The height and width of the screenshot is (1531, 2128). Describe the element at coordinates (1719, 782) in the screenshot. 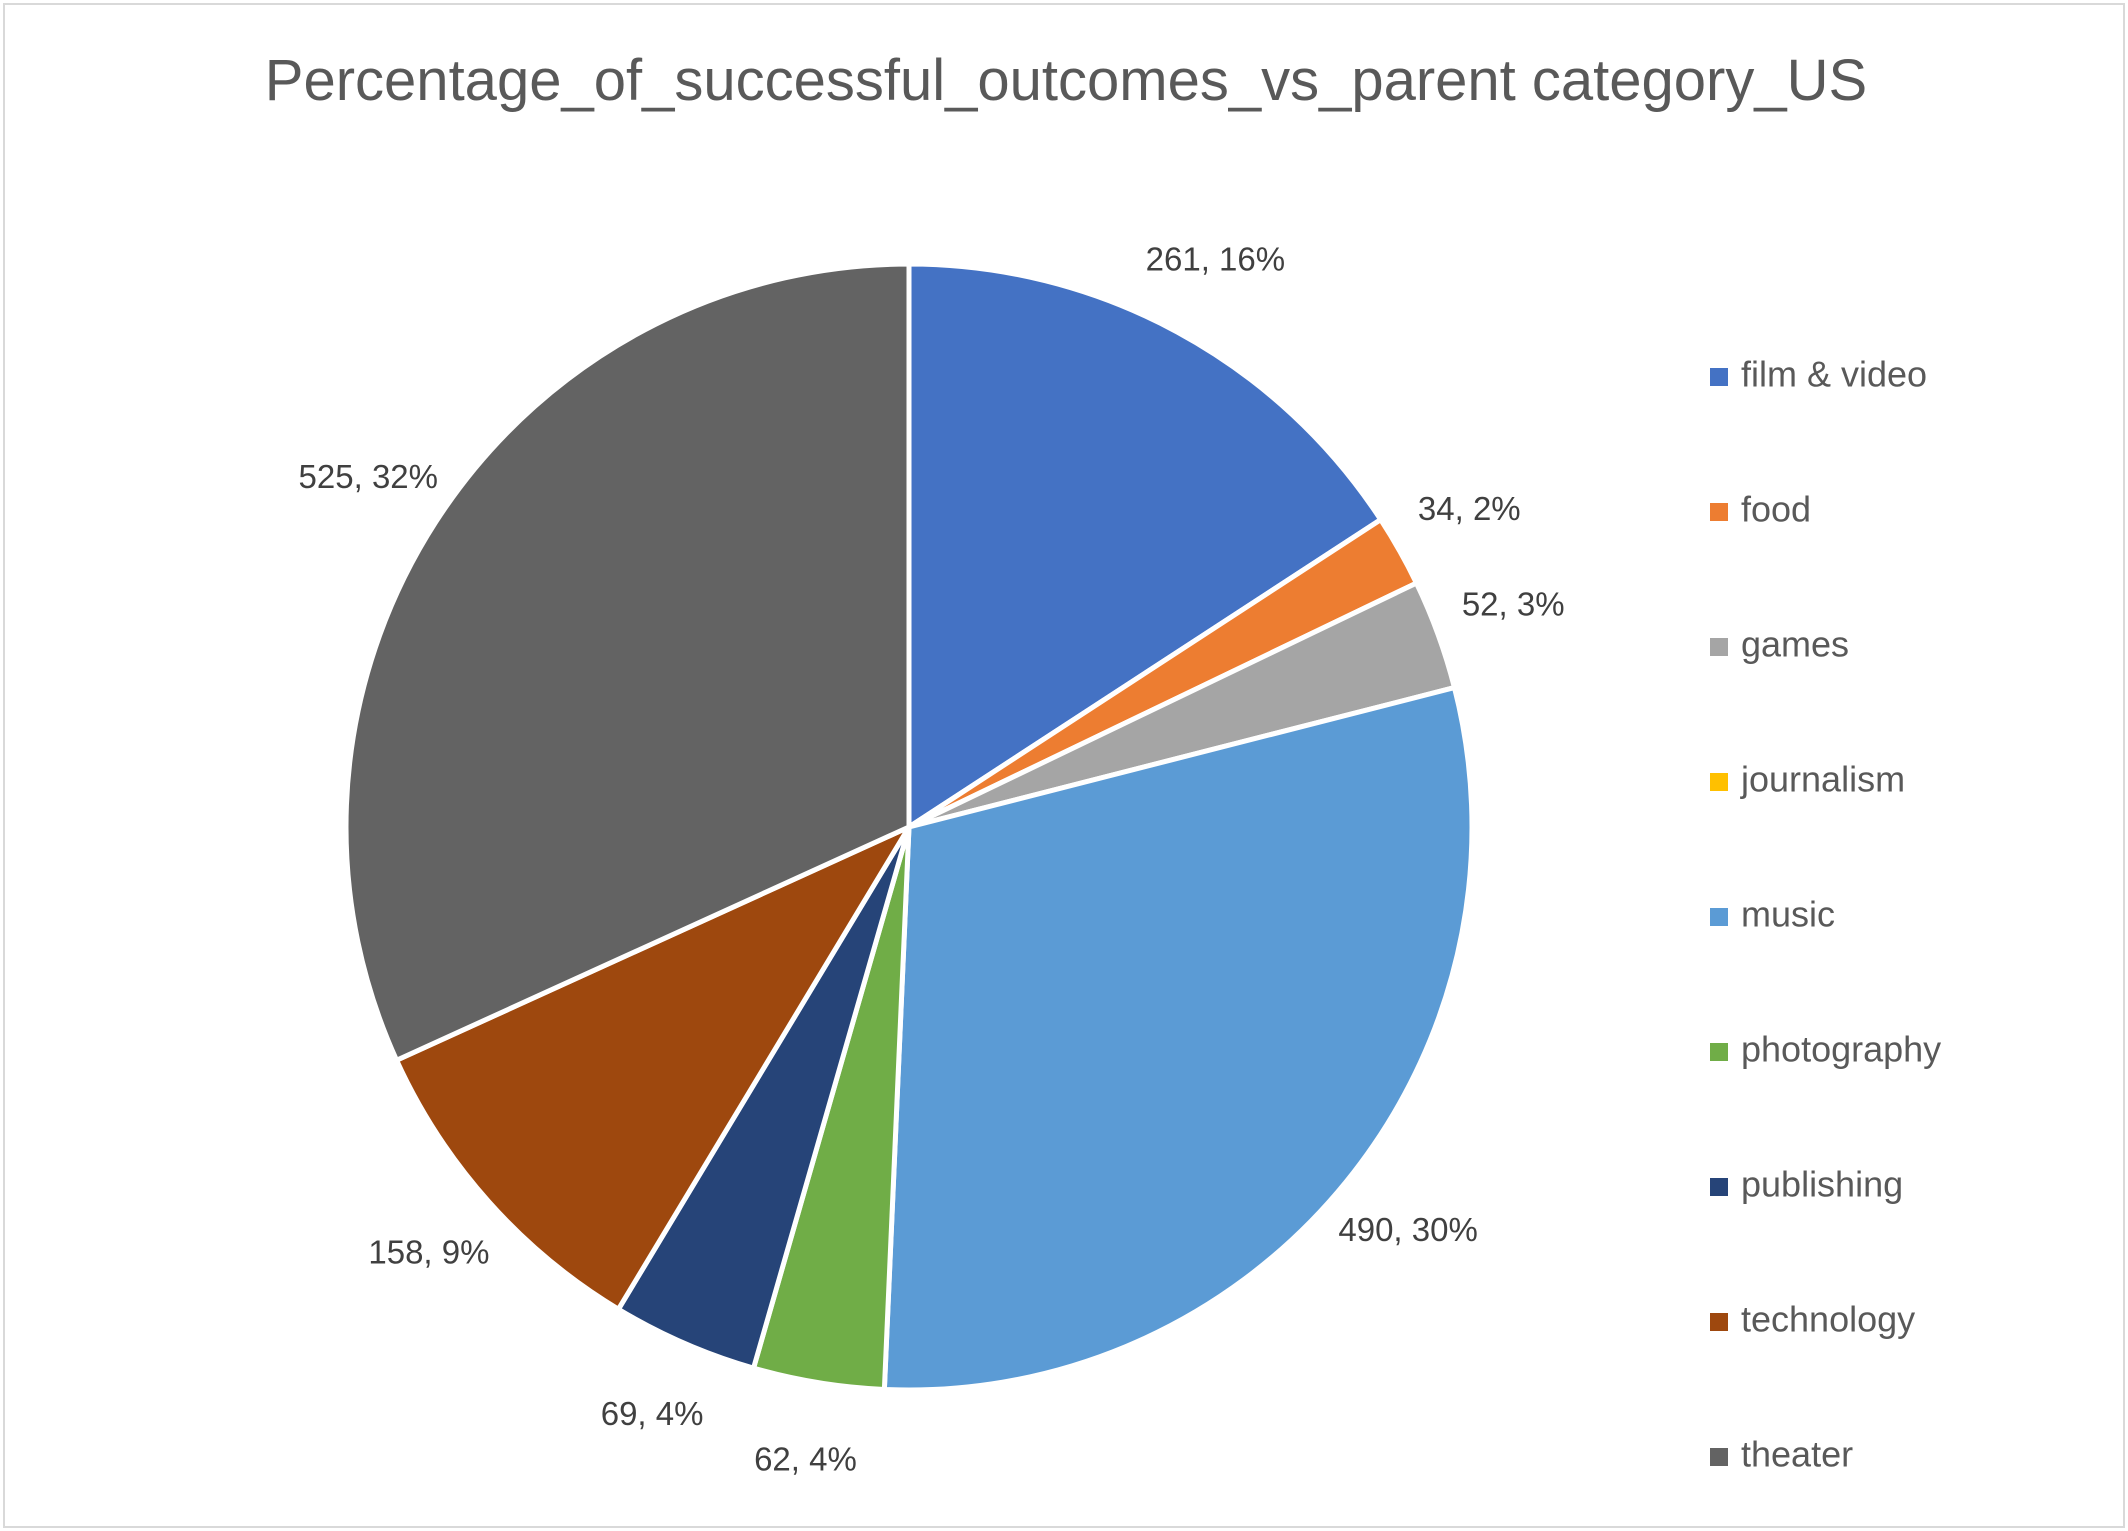

I see `legend-swatch-journalism` at that location.